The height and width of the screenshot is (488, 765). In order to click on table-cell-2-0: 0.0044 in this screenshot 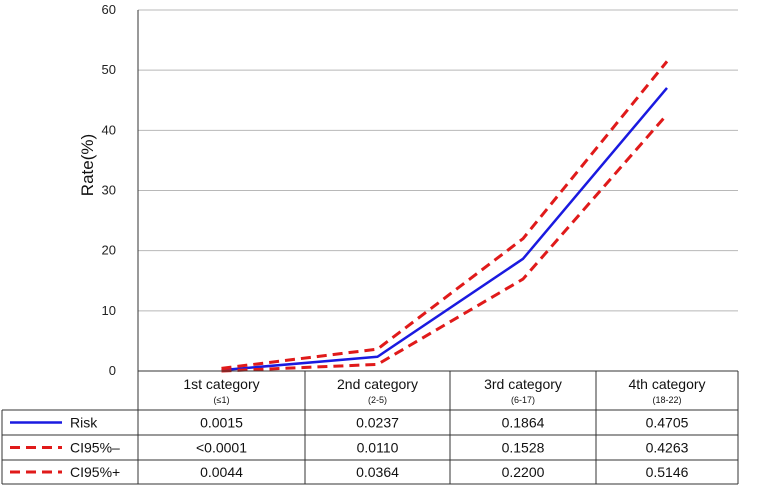, I will do `click(221, 472)`.